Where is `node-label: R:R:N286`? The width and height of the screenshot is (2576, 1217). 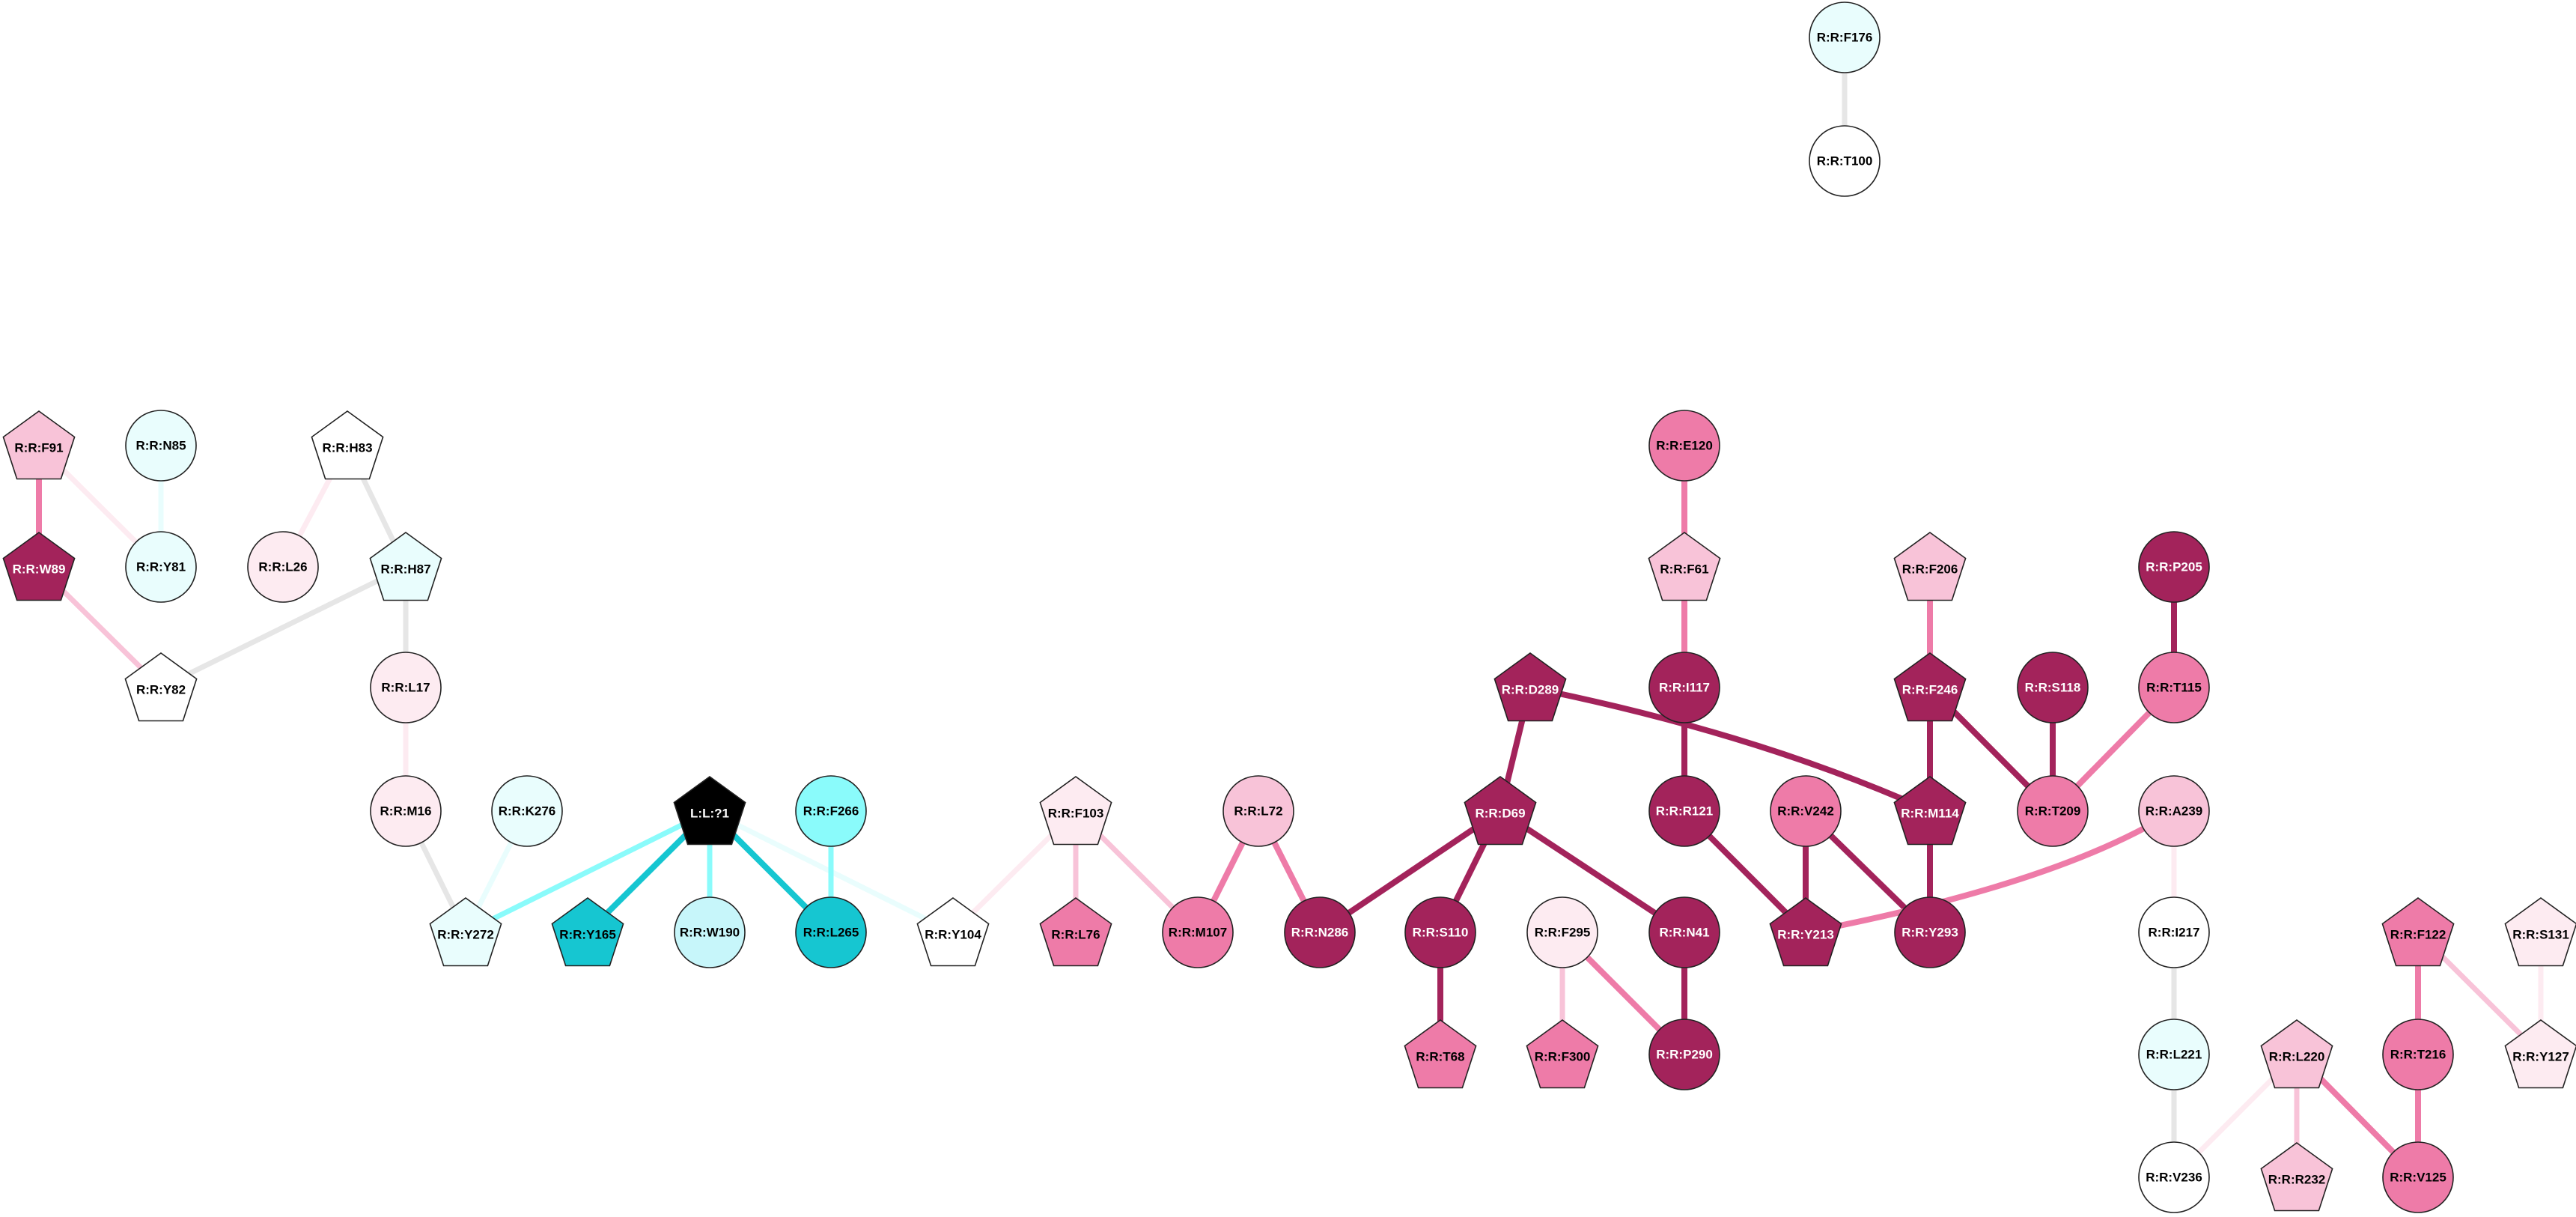
node-label: R:R:N286 is located at coordinates (1320, 933).